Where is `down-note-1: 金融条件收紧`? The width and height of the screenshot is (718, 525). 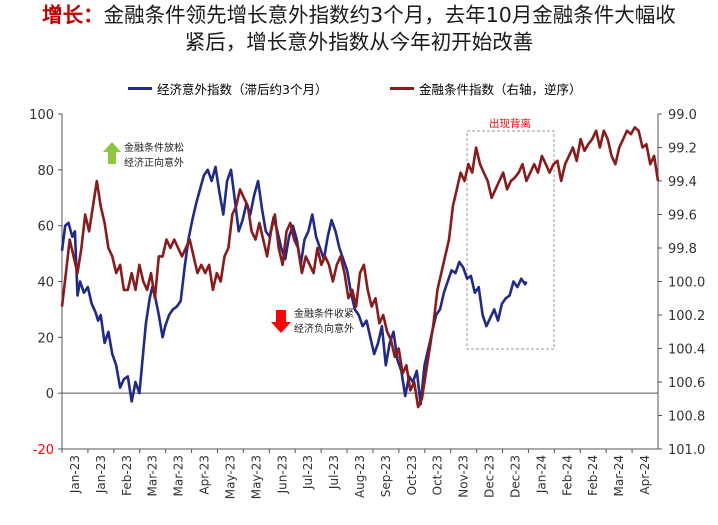 down-note-1: 金融条件收紧 is located at coordinates (324, 313).